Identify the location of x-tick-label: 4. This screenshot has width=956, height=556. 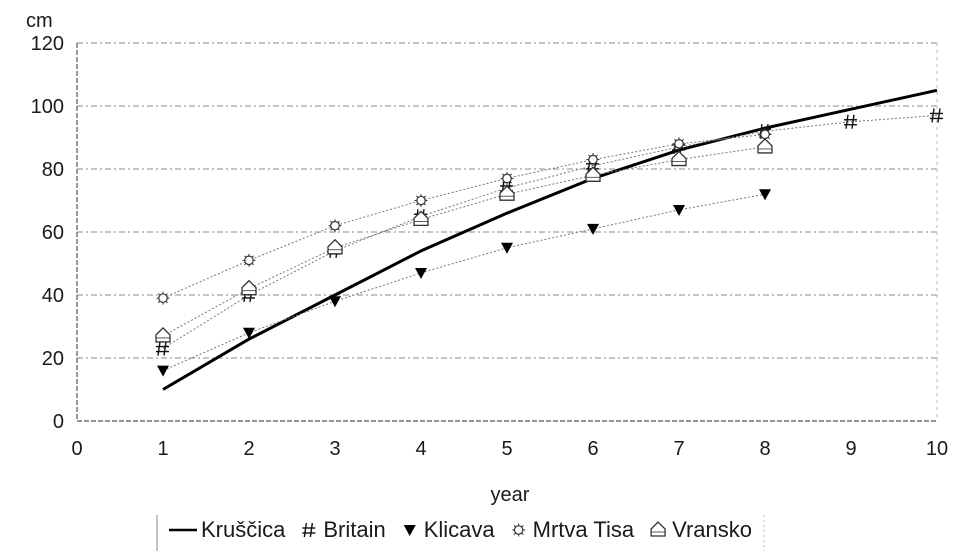
(420, 449).